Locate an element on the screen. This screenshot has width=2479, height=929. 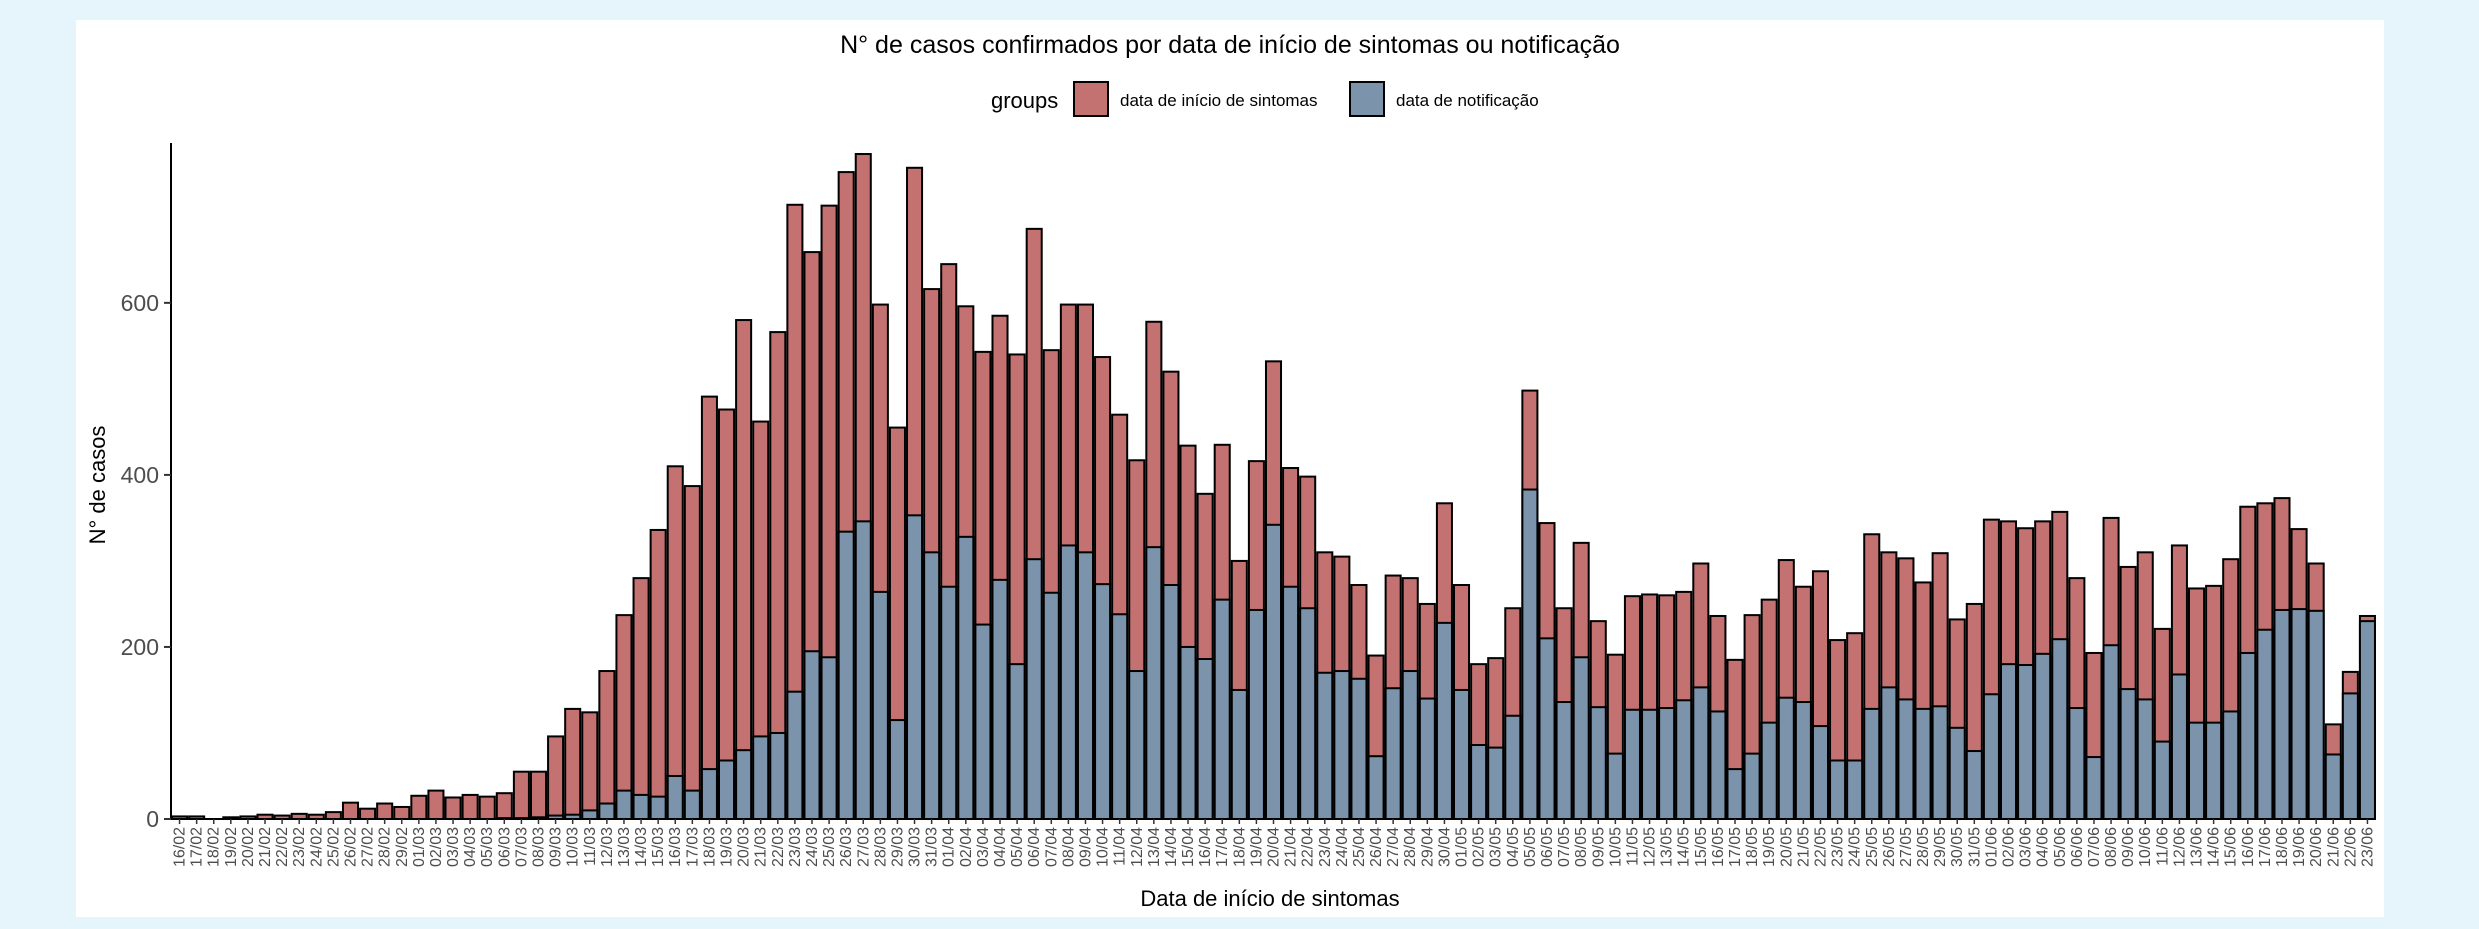
x-tick-label: 10/05 is located at coordinates (1615, 847).